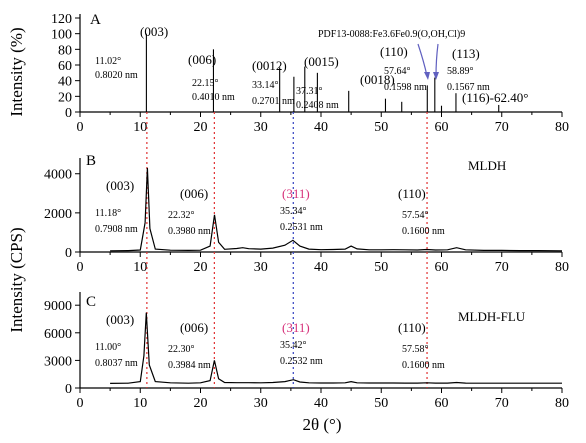 Image resolution: width=586 pixels, height=443 pixels. What do you see at coordinates (391, 34) in the screenshot?
I see `reference-card-label: PDF13-0088:Fe3.6Fe0.9(O,OH,Cl)9` at bounding box center [391, 34].